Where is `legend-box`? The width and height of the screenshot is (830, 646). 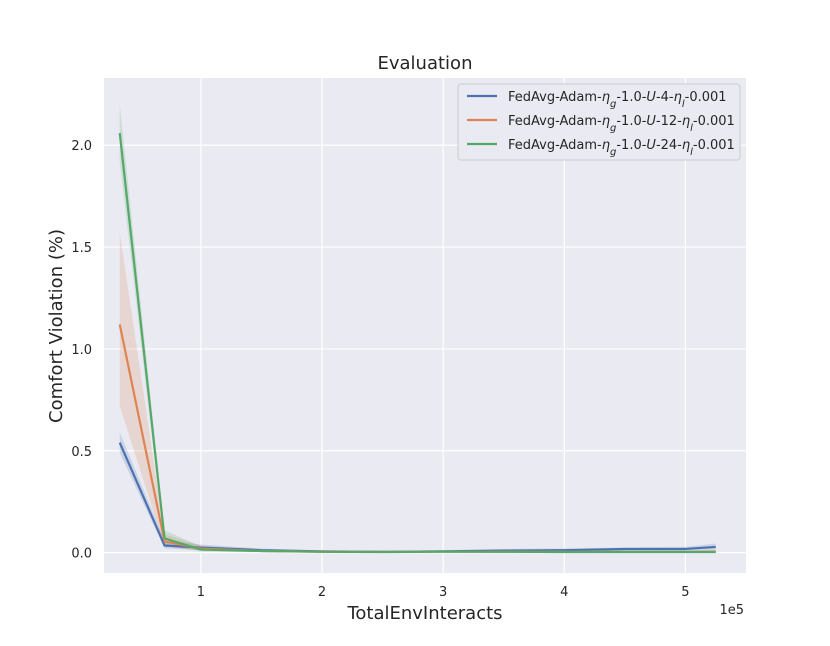 legend-box is located at coordinates (599, 122).